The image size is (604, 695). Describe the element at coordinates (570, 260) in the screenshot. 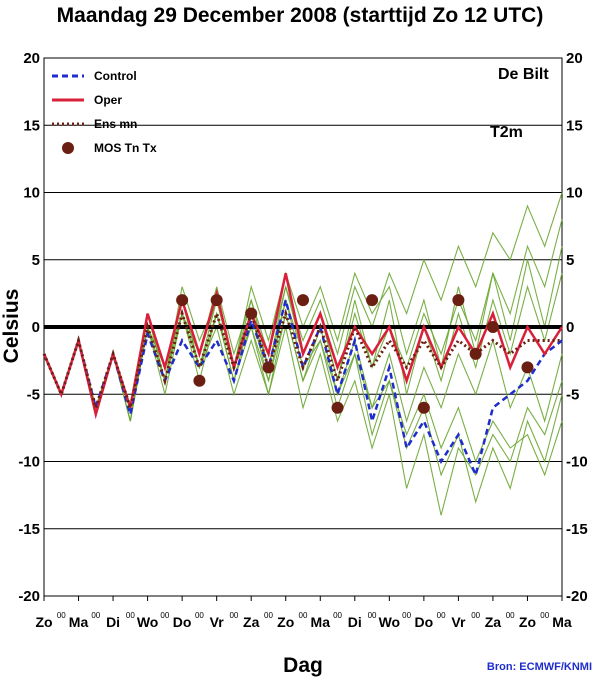

I see `y-tick-label-right: 5` at that location.